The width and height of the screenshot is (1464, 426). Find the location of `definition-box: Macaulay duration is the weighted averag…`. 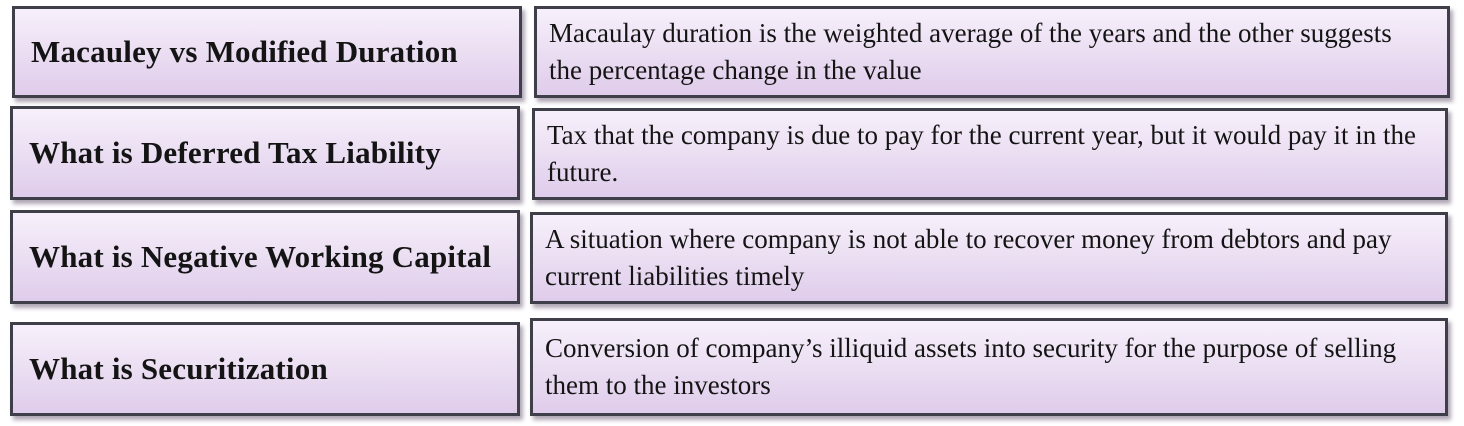

definition-box: Macaulay duration is the weighted averag… is located at coordinates (992, 52).